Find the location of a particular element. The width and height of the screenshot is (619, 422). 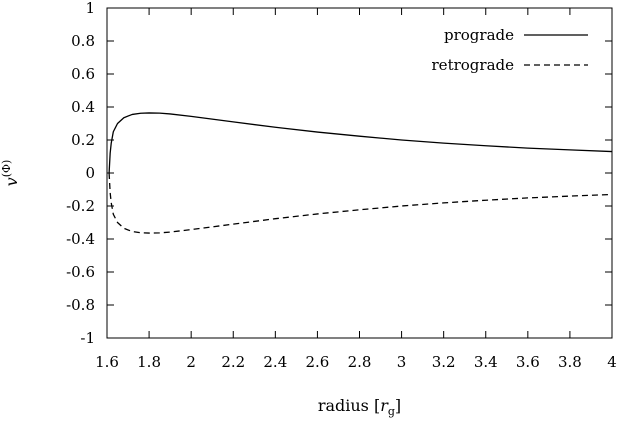

y-tick-label: 0.4 is located at coordinates (83, 107).